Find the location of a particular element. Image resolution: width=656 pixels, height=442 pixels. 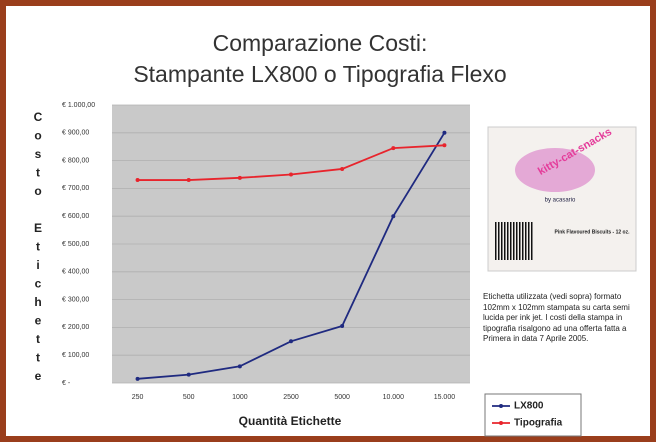

chart-title: Comparazione Costi: is located at coordinates (320, 43).